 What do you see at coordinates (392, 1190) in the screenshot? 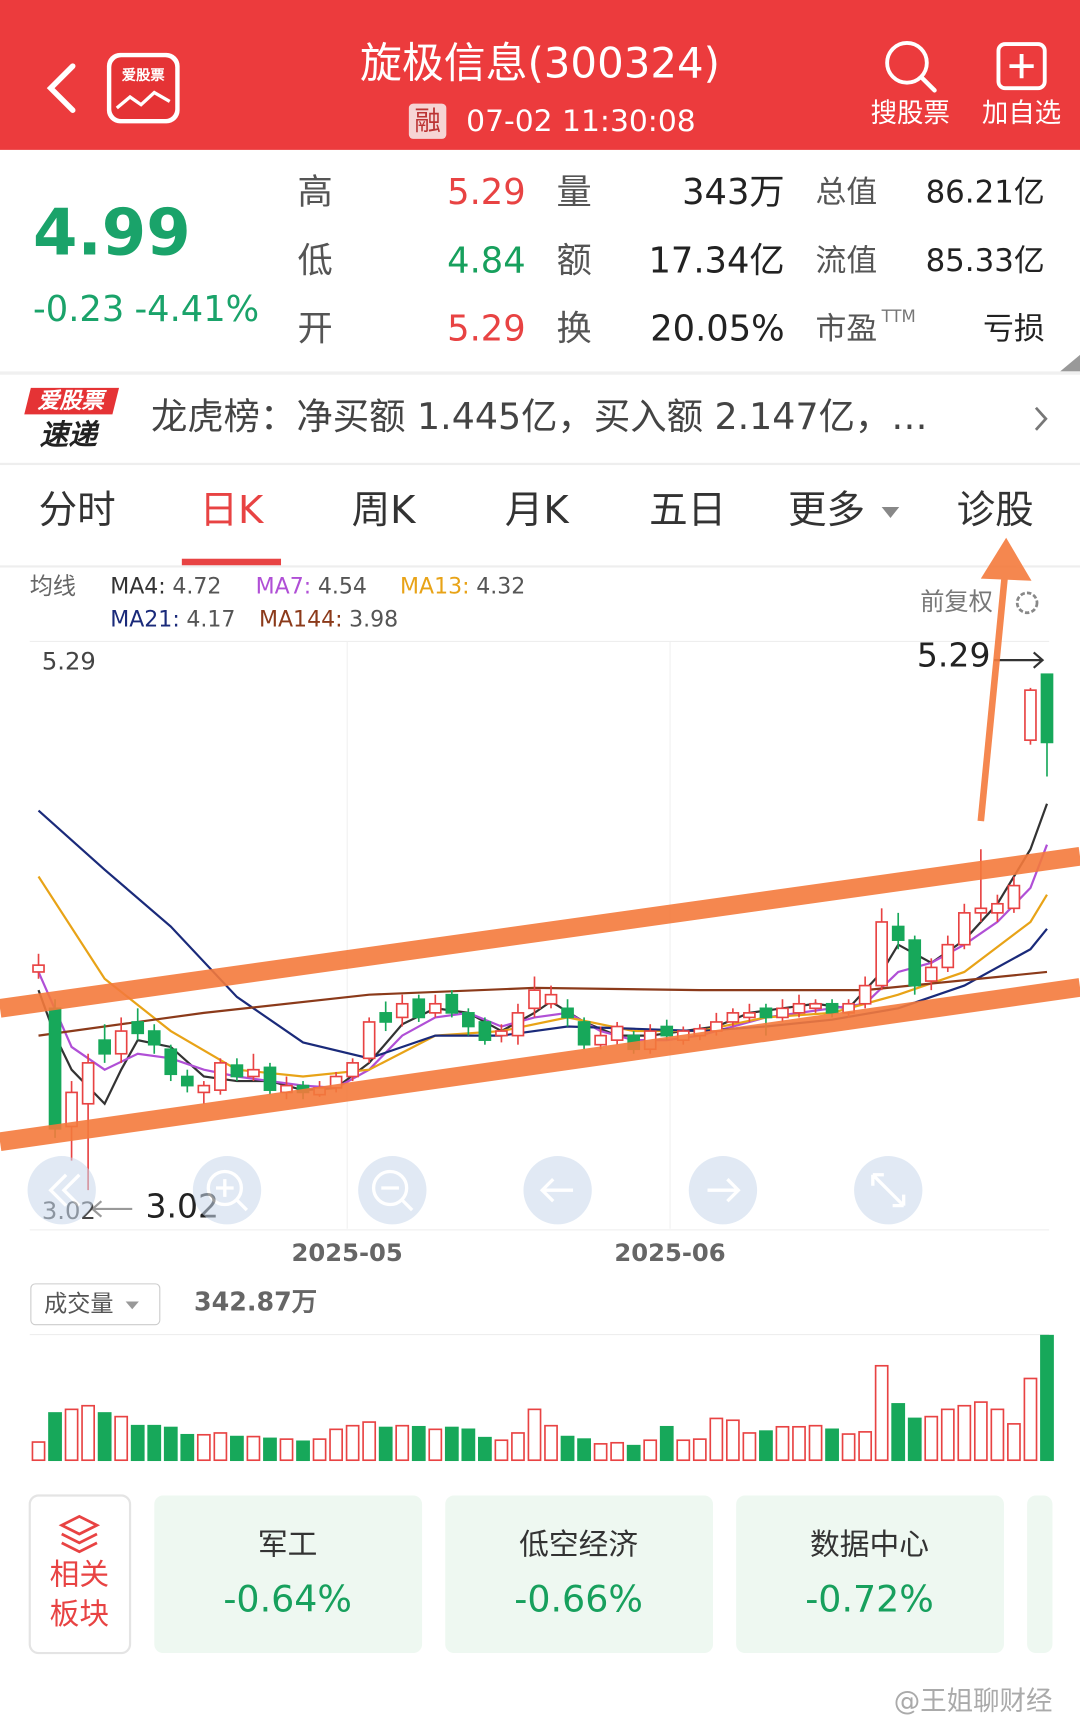
I see `zoom-out-button` at bounding box center [392, 1190].